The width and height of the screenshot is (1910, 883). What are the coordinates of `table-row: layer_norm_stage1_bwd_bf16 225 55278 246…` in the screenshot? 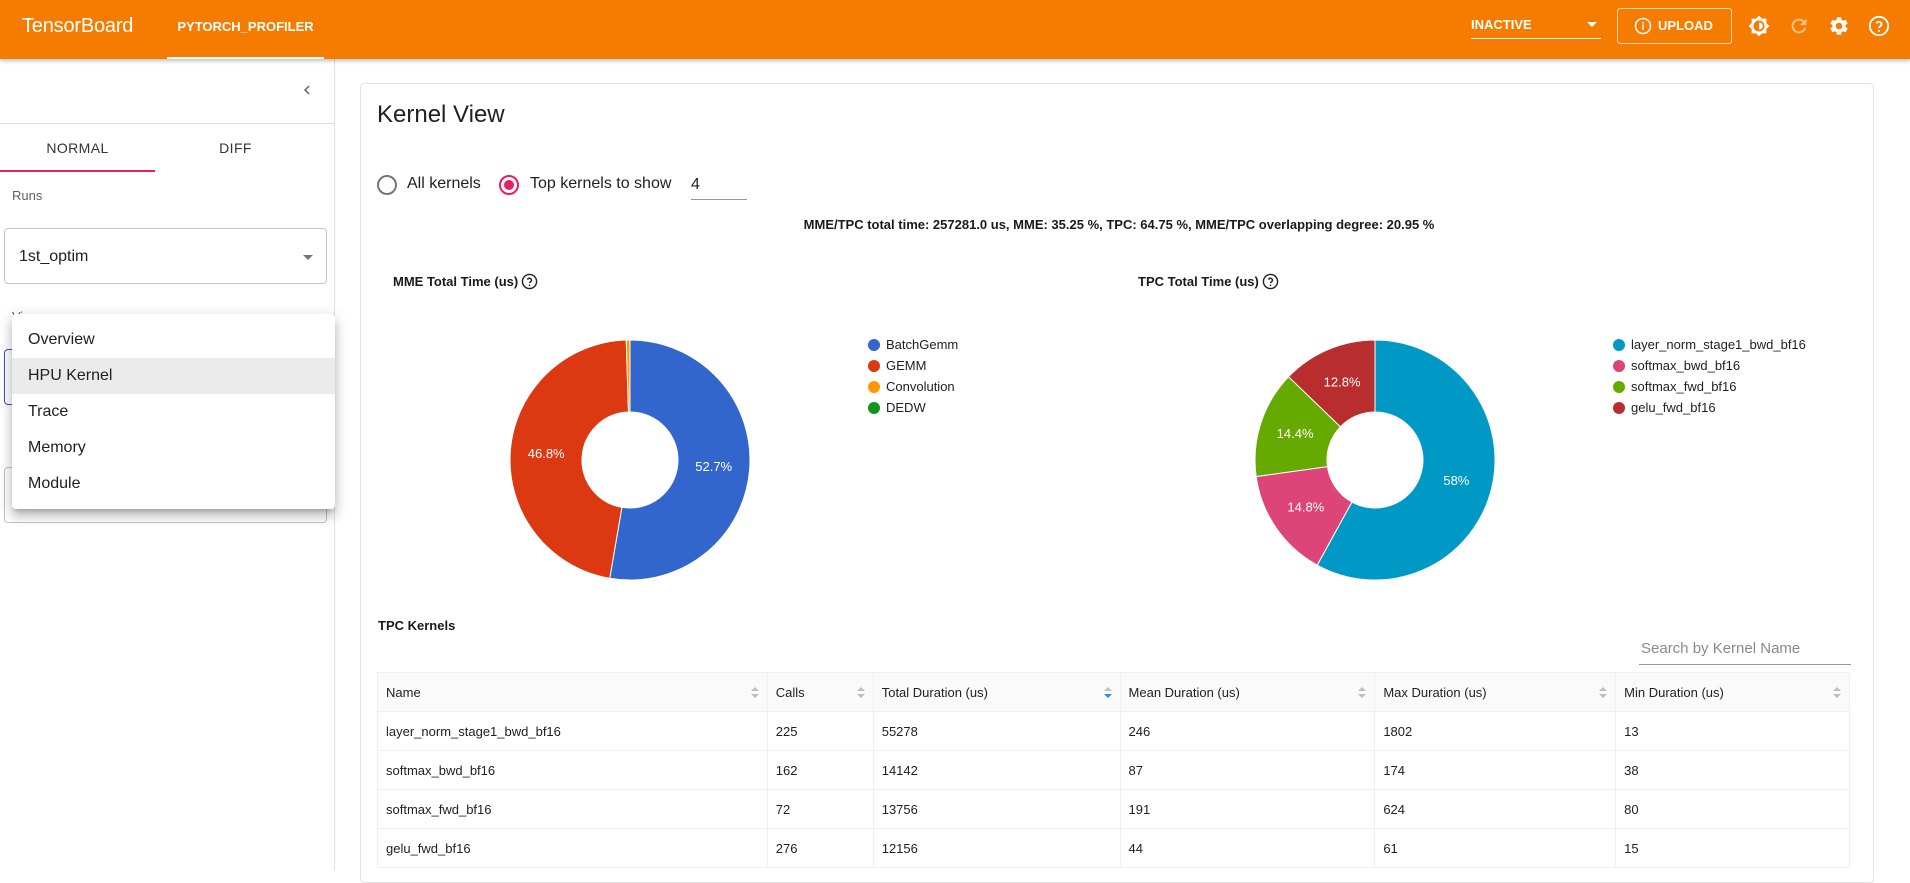 It's located at (1113, 731).